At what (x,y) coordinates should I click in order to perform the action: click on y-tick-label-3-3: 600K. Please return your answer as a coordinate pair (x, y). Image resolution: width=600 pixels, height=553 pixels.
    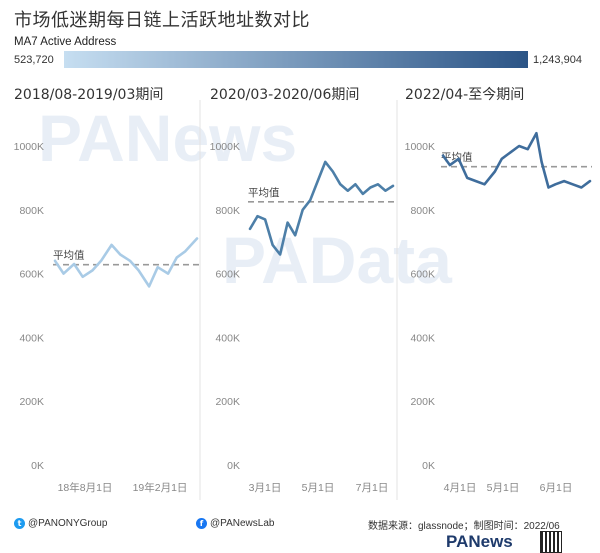
    Looking at the image, I should click on (422, 275).